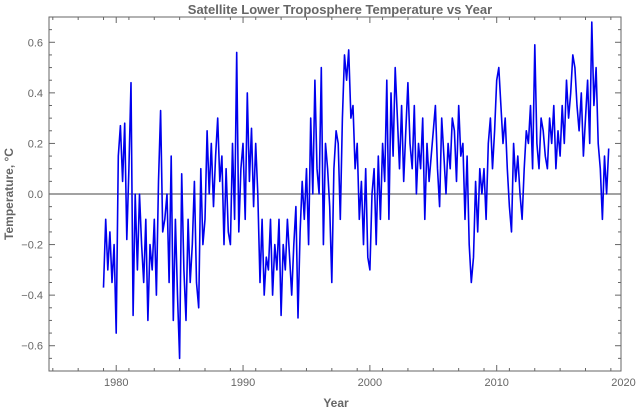  What do you see at coordinates (243, 383) in the screenshot?
I see `x-tick-label: 1990` at bounding box center [243, 383].